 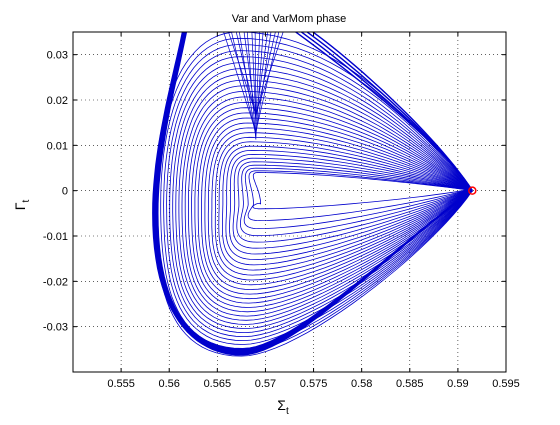 What do you see at coordinates (65, 192) in the screenshot?
I see `y-tick-label: 0` at bounding box center [65, 192].